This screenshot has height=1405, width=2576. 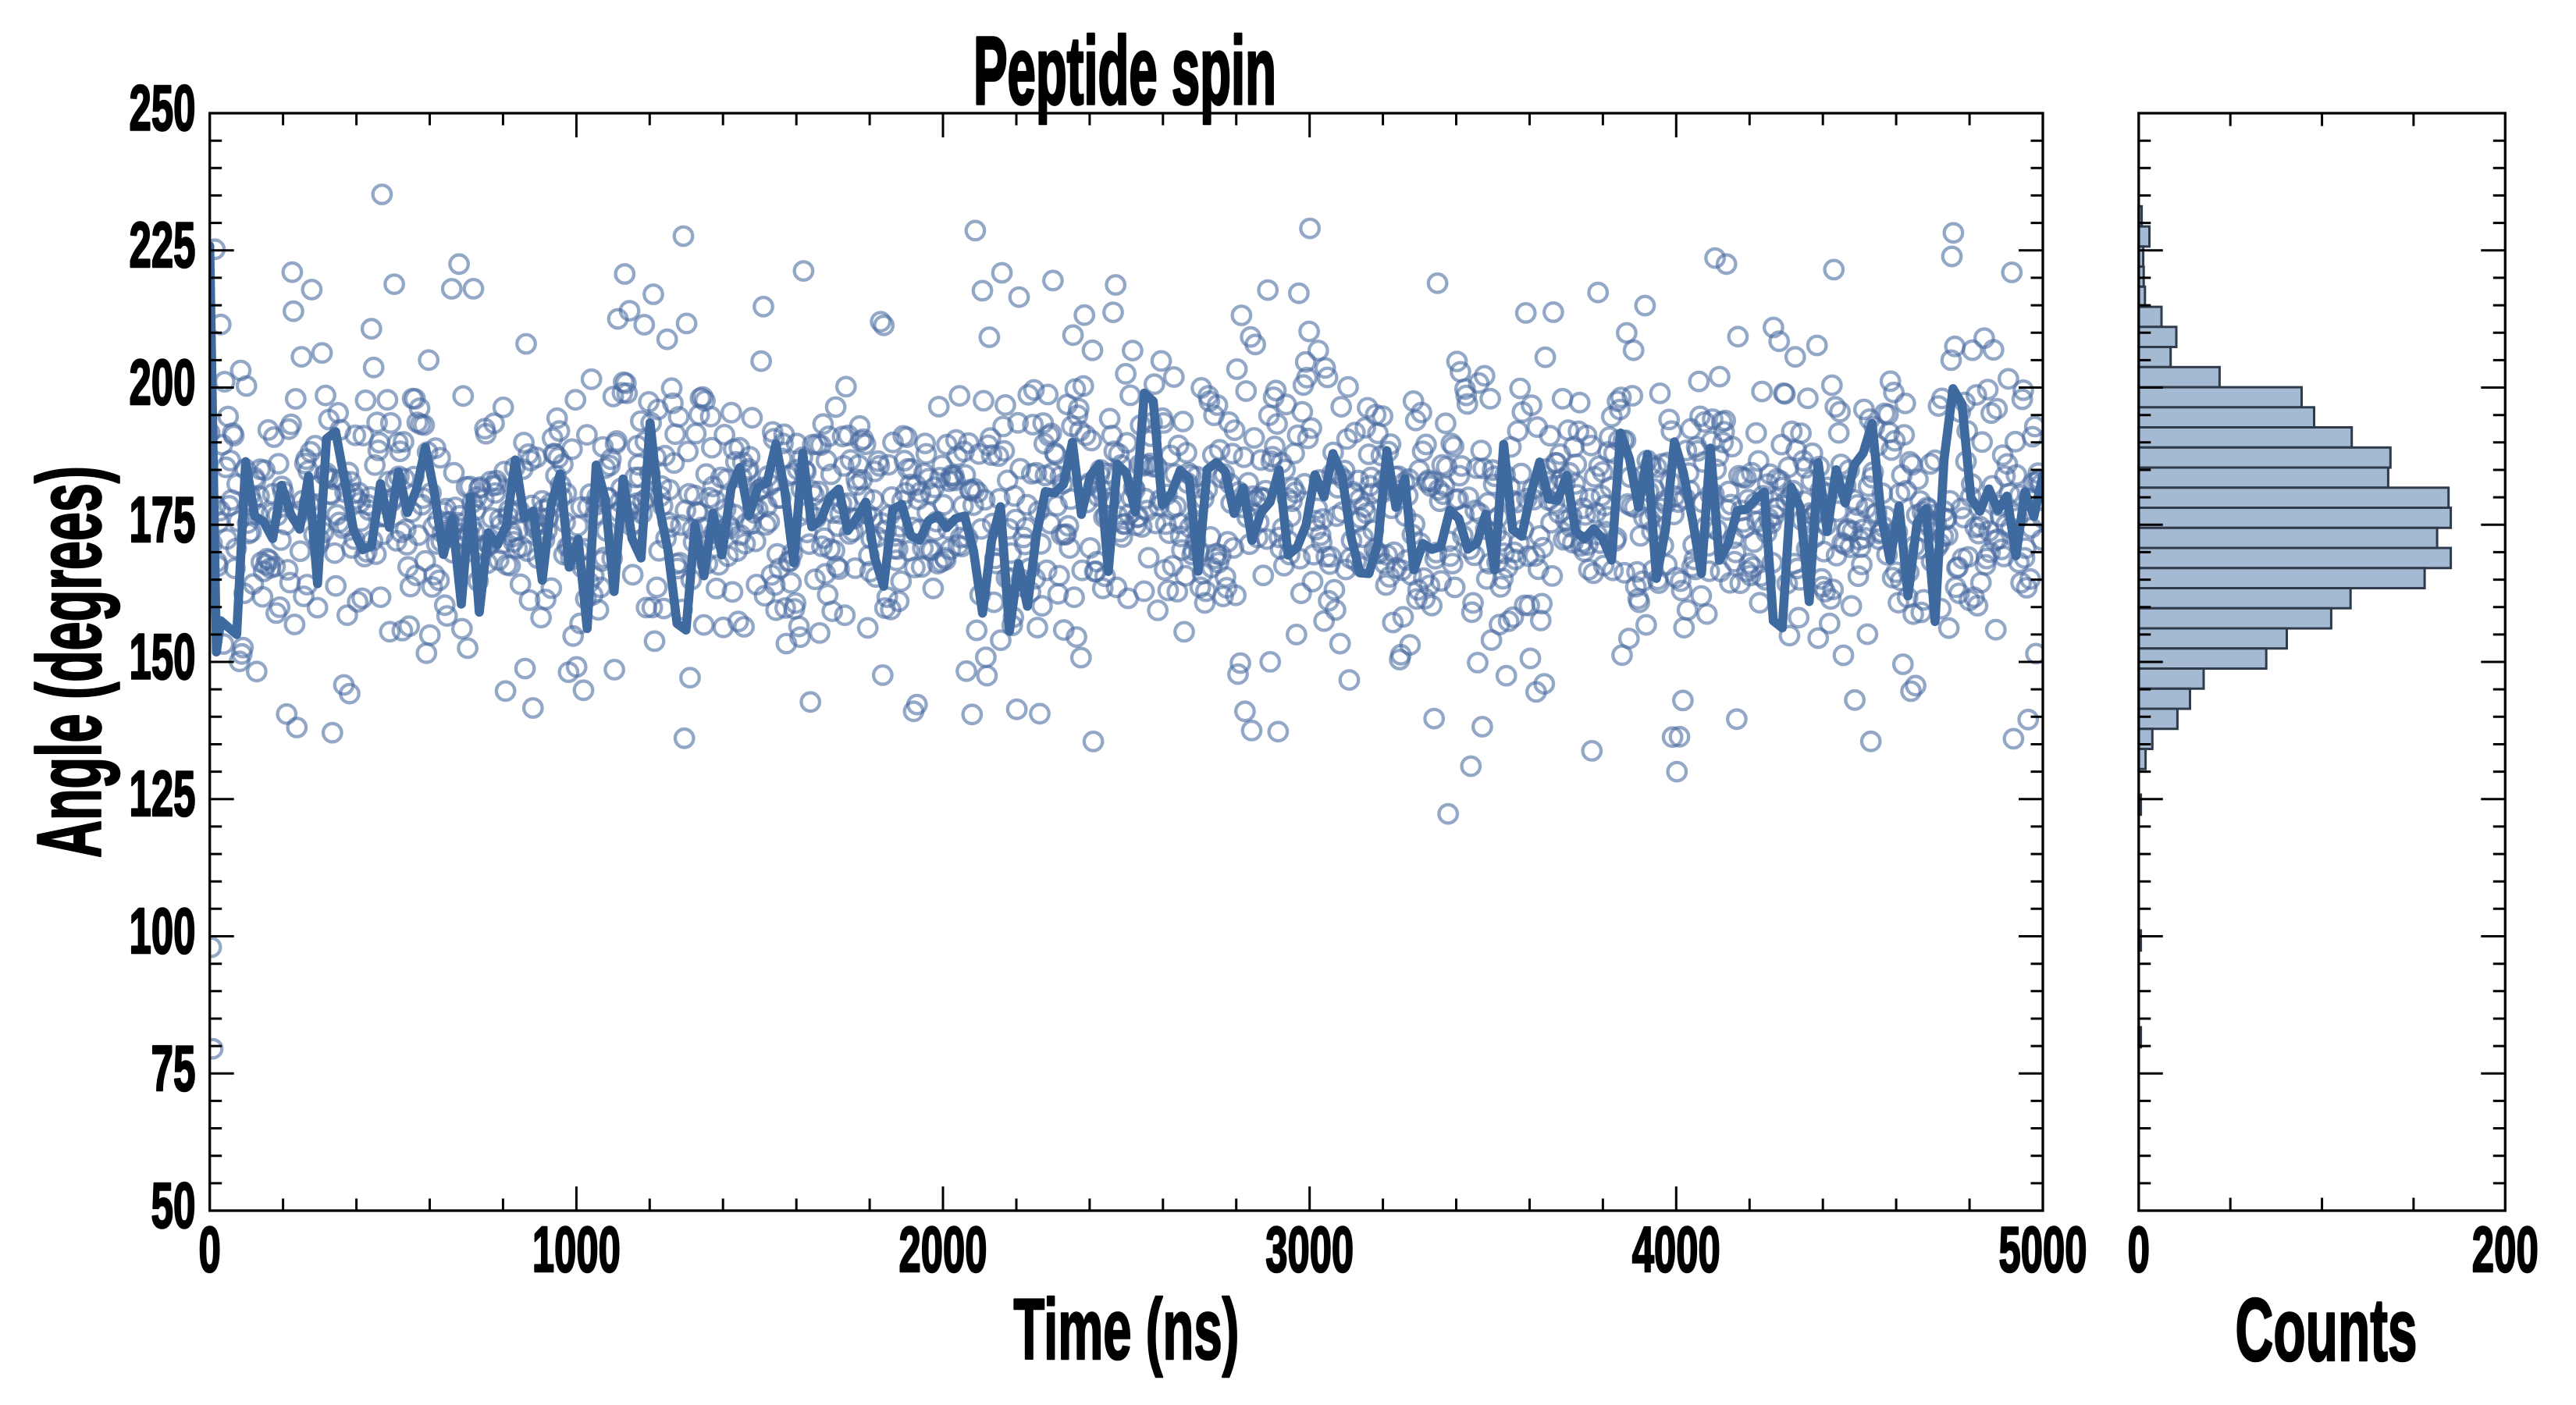 I want to click on svg-text: 225, so click(x=163, y=244).